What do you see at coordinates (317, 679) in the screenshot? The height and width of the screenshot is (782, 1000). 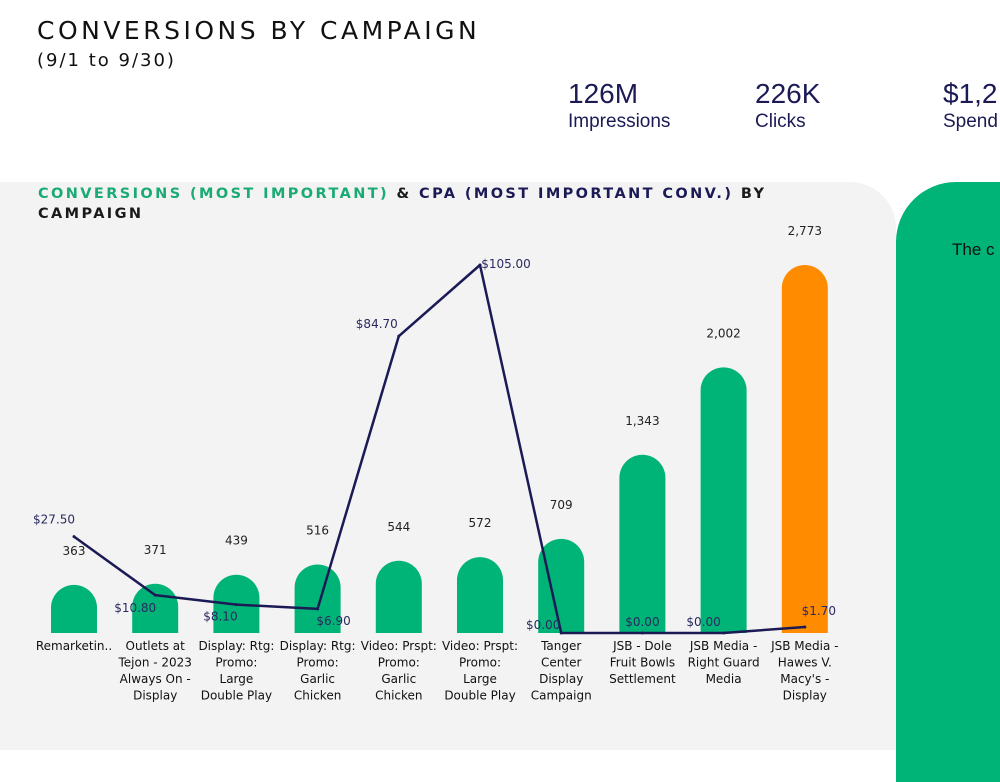 I see `category-label-3-line-2: Garlic` at bounding box center [317, 679].